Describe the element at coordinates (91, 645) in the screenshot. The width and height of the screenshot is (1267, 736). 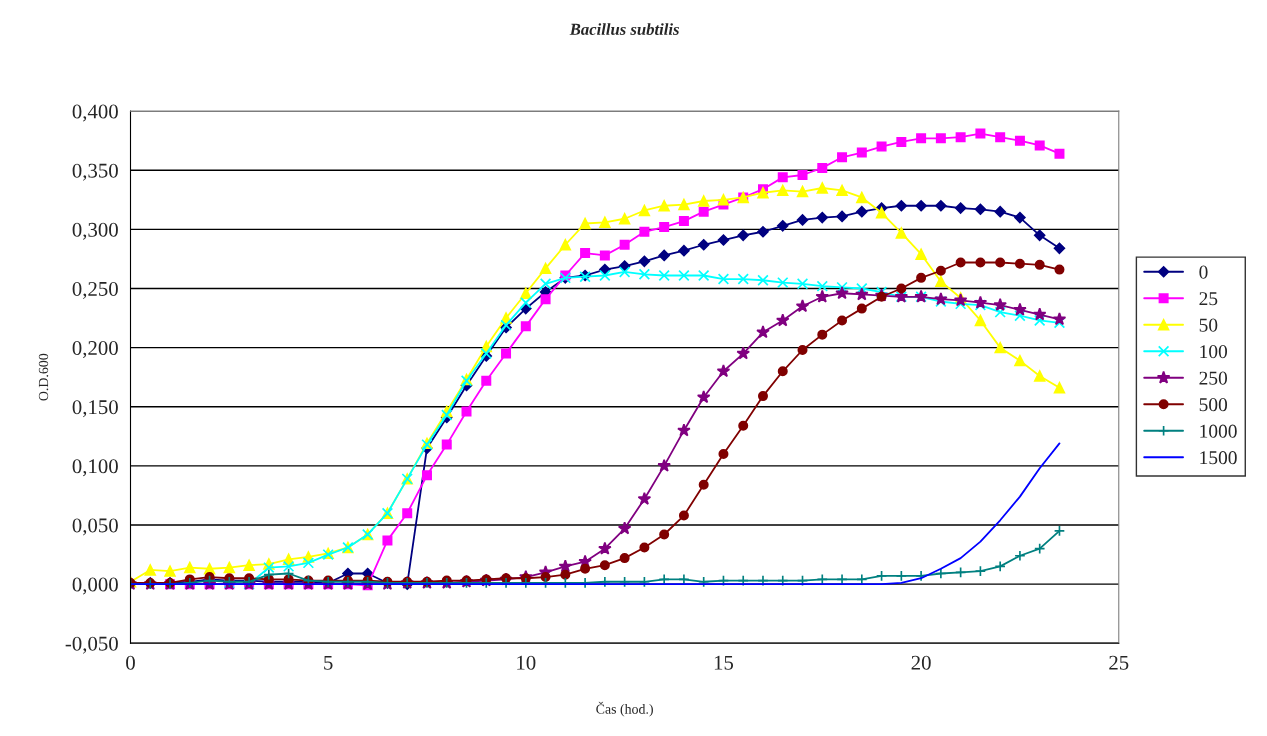
I see `y-tick-label: -0,050` at that location.